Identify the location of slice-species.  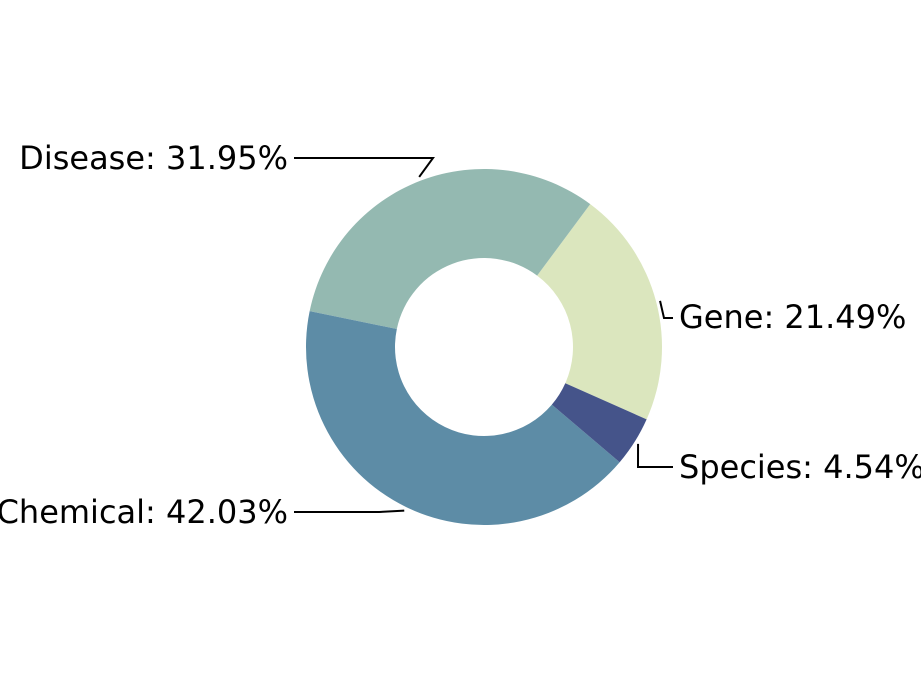
(599, 423).